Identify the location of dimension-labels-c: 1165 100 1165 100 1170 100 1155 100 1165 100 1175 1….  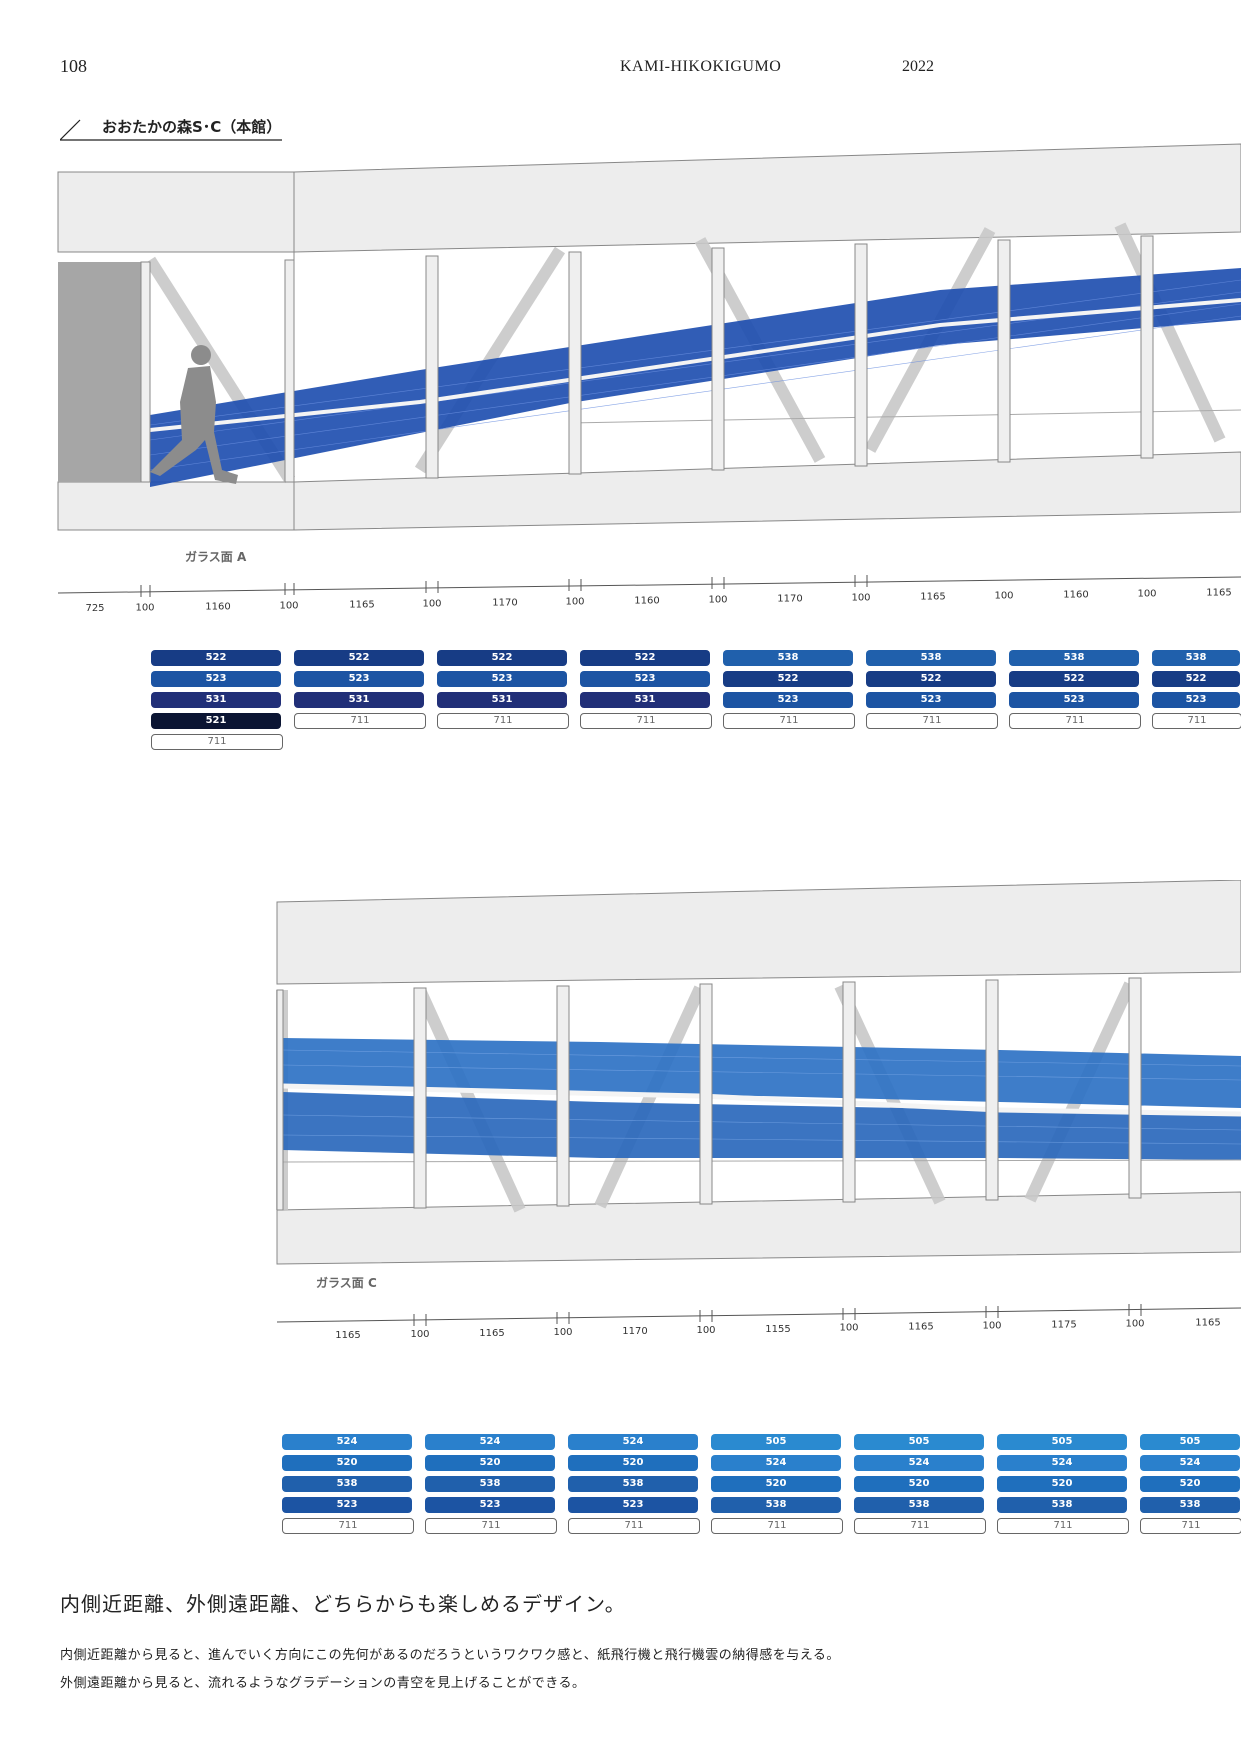
(777, 1329).